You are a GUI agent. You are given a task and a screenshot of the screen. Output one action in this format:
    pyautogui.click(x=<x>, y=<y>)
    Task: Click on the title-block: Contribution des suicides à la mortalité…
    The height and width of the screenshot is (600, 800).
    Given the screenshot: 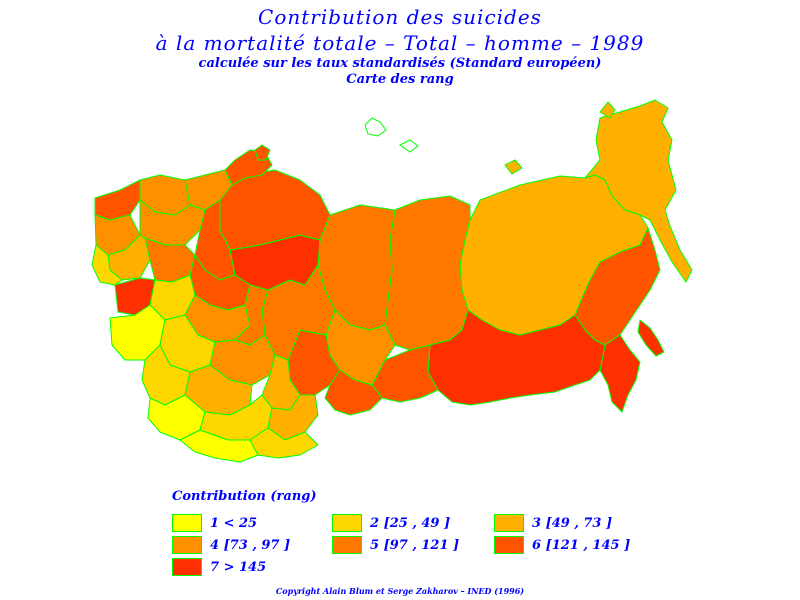 What is the action you would take?
    pyautogui.click(x=400, y=46)
    